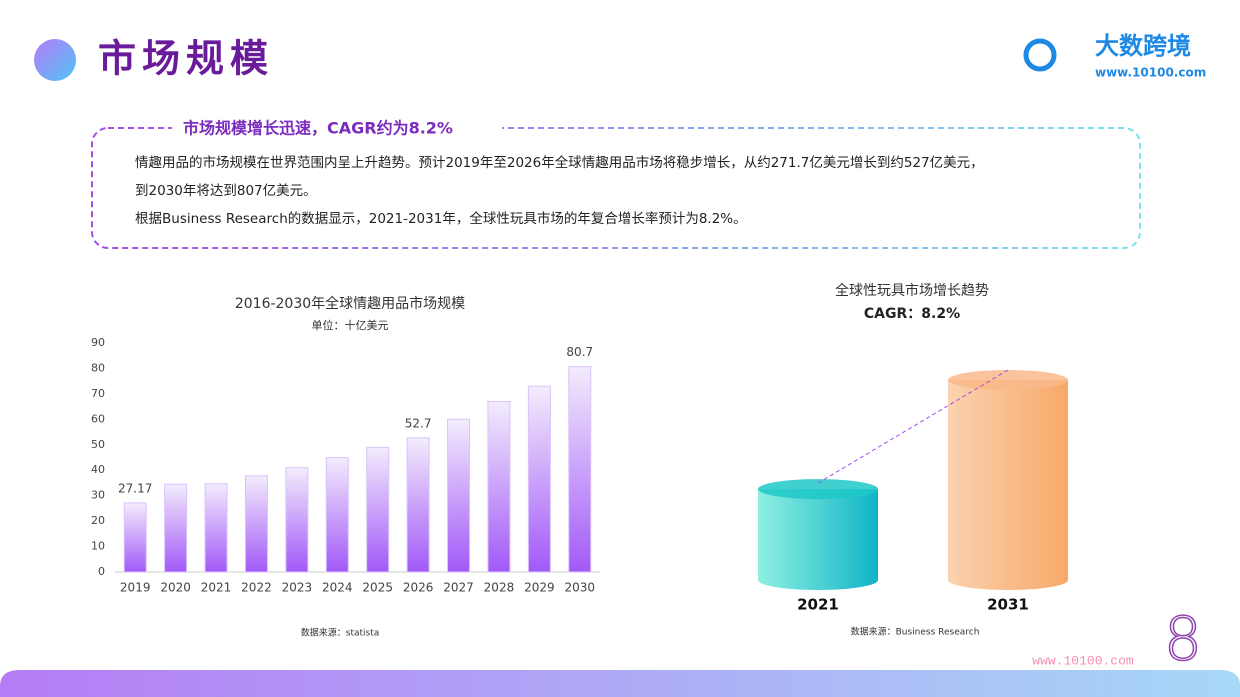 This screenshot has height=697, width=1240. Describe the element at coordinates (55, 60) in the screenshot. I see `title-dot` at that location.